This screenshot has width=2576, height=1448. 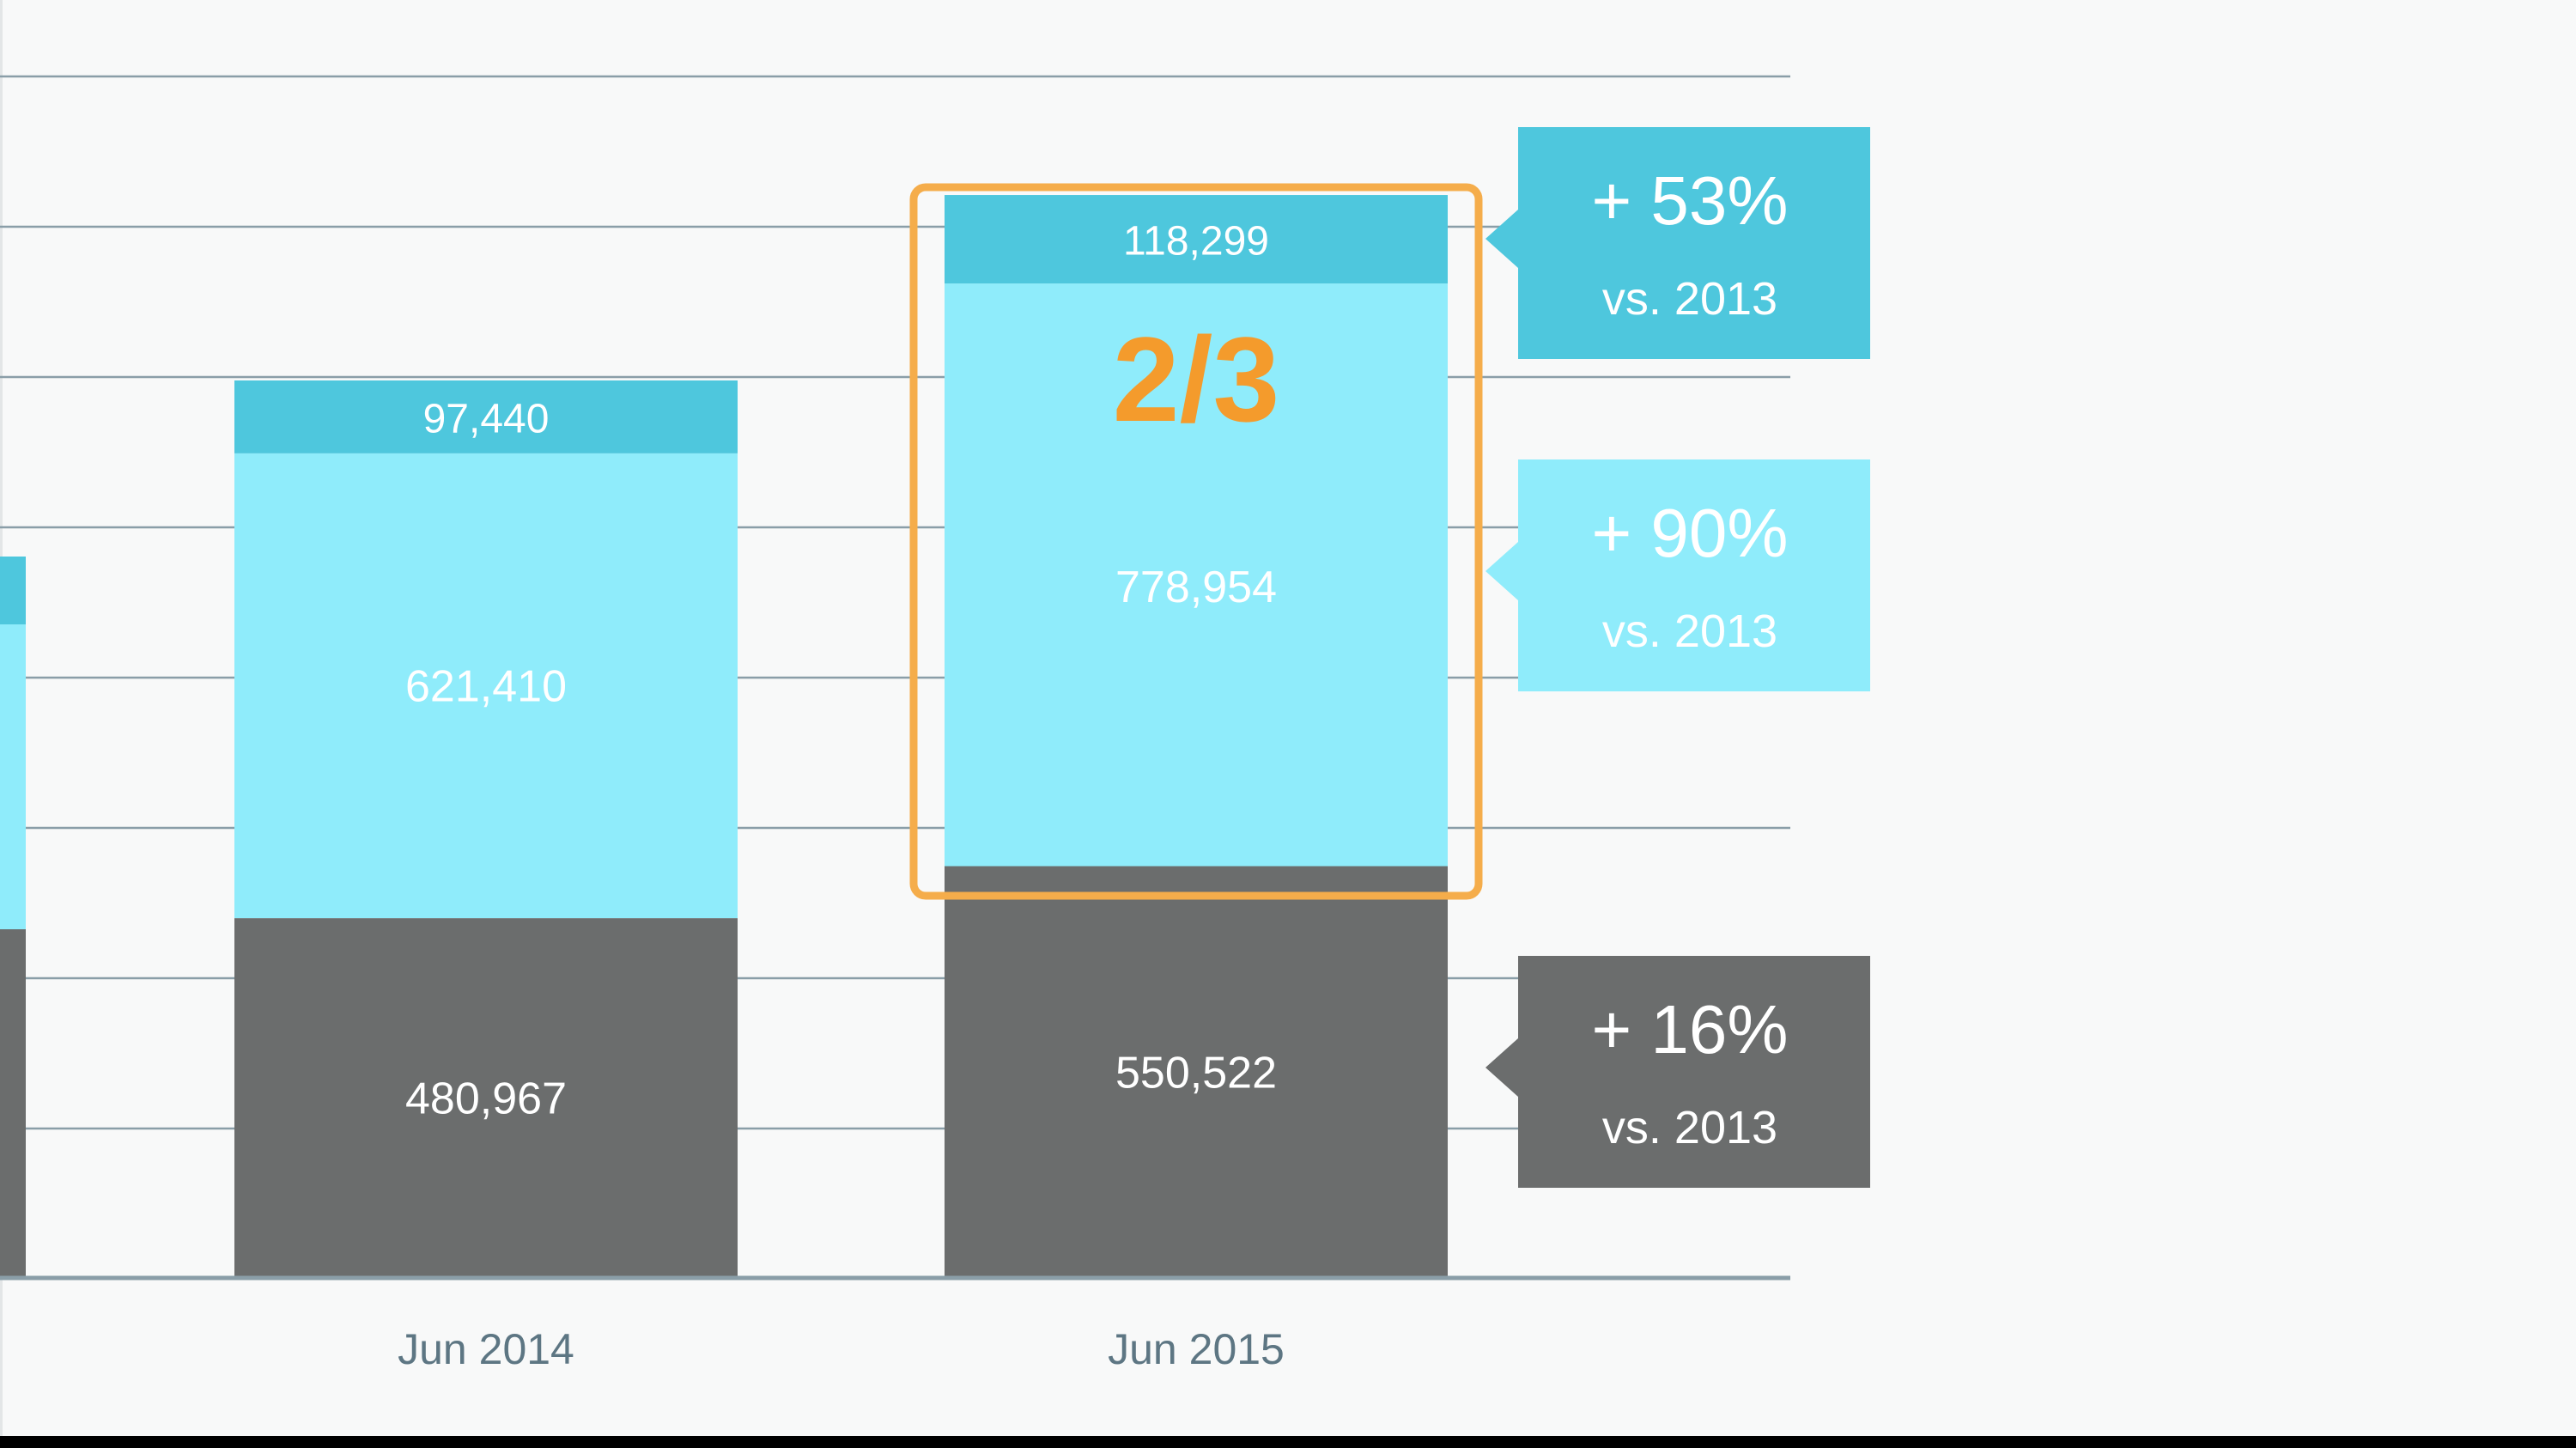 I want to click on data-label: 97,440, so click(x=486, y=418).